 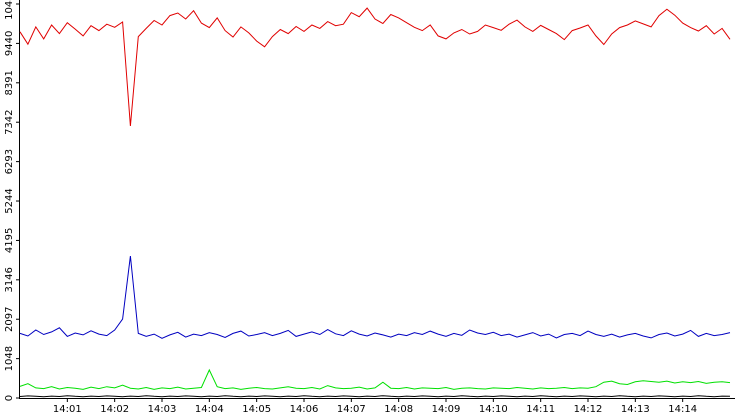 I want to click on y-tick-label: 5244, so click(x=9, y=200).